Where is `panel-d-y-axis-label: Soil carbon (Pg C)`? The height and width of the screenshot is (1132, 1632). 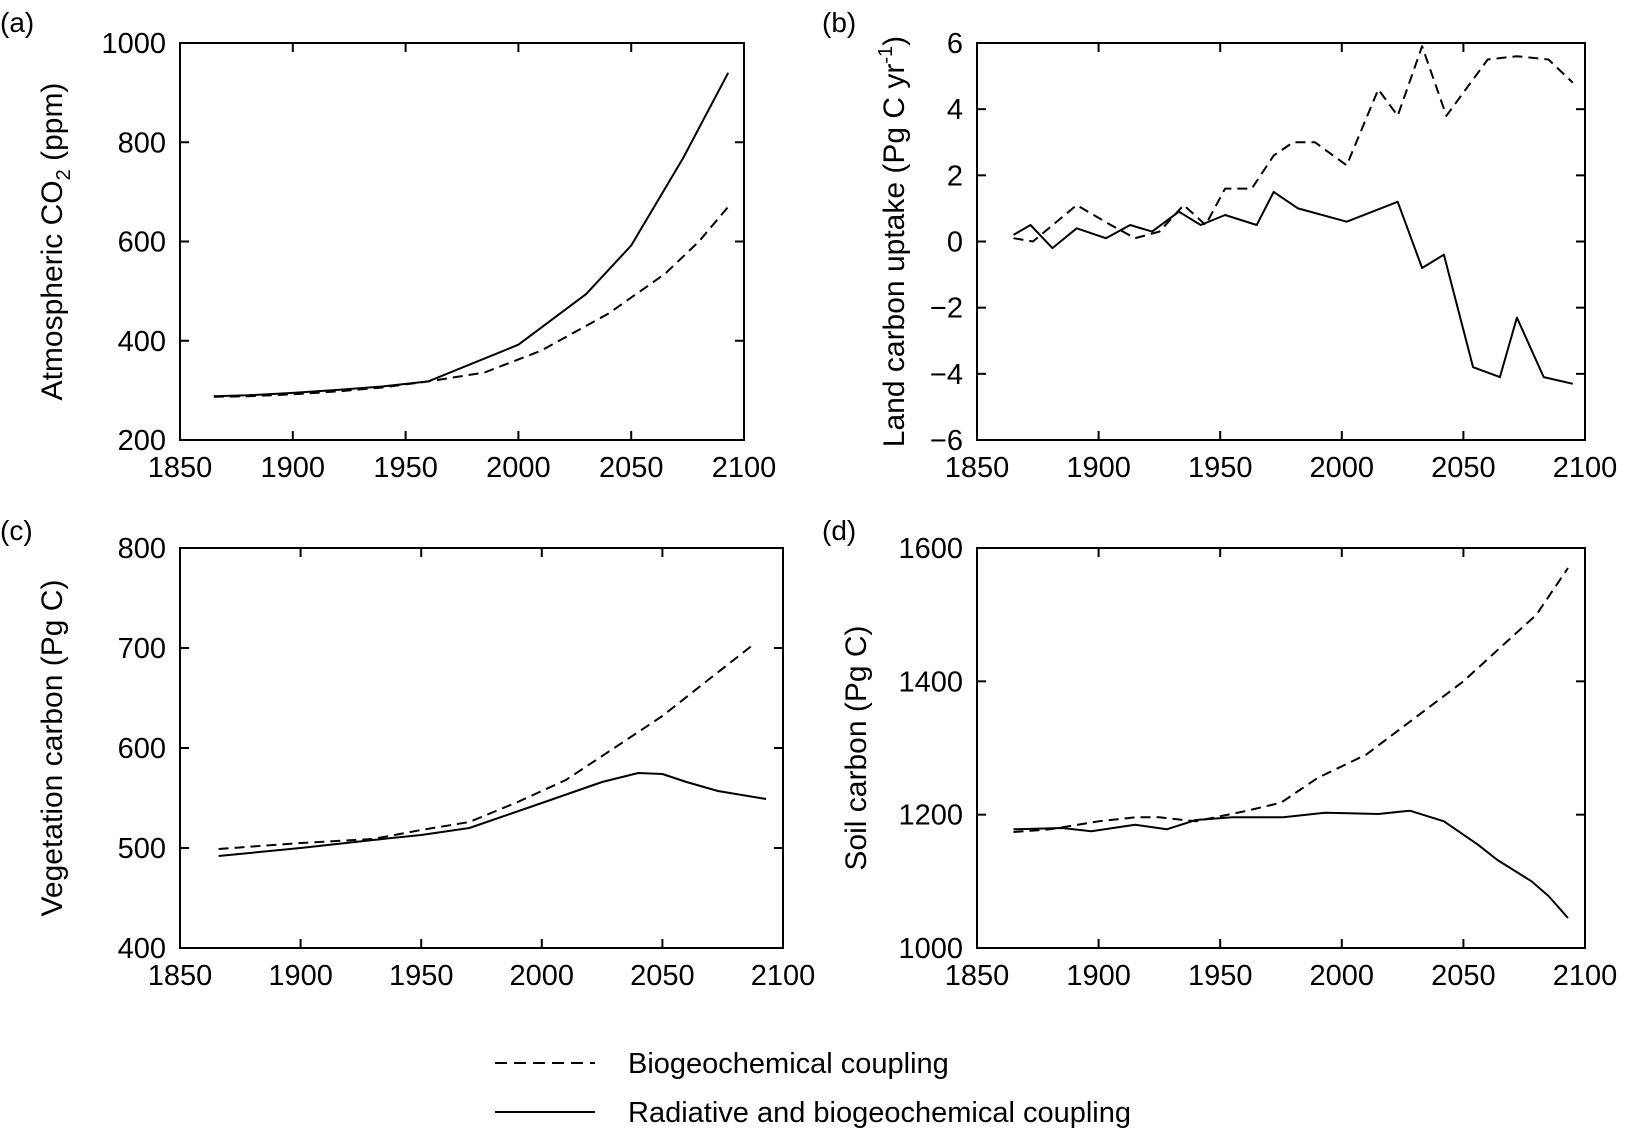 panel-d-y-axis-label: Soil carbon (Pg C) is located at coordinates (856, 747).